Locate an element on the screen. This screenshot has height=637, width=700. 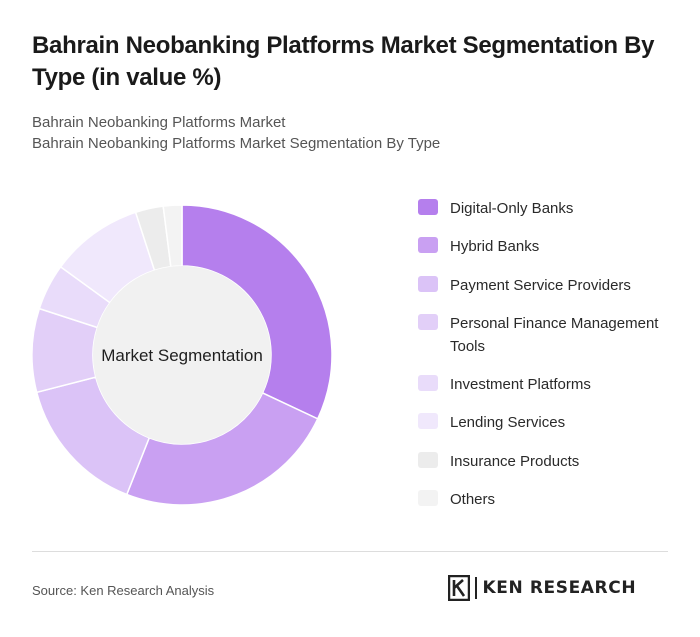
donut-center is located at coordinates (182, 355).